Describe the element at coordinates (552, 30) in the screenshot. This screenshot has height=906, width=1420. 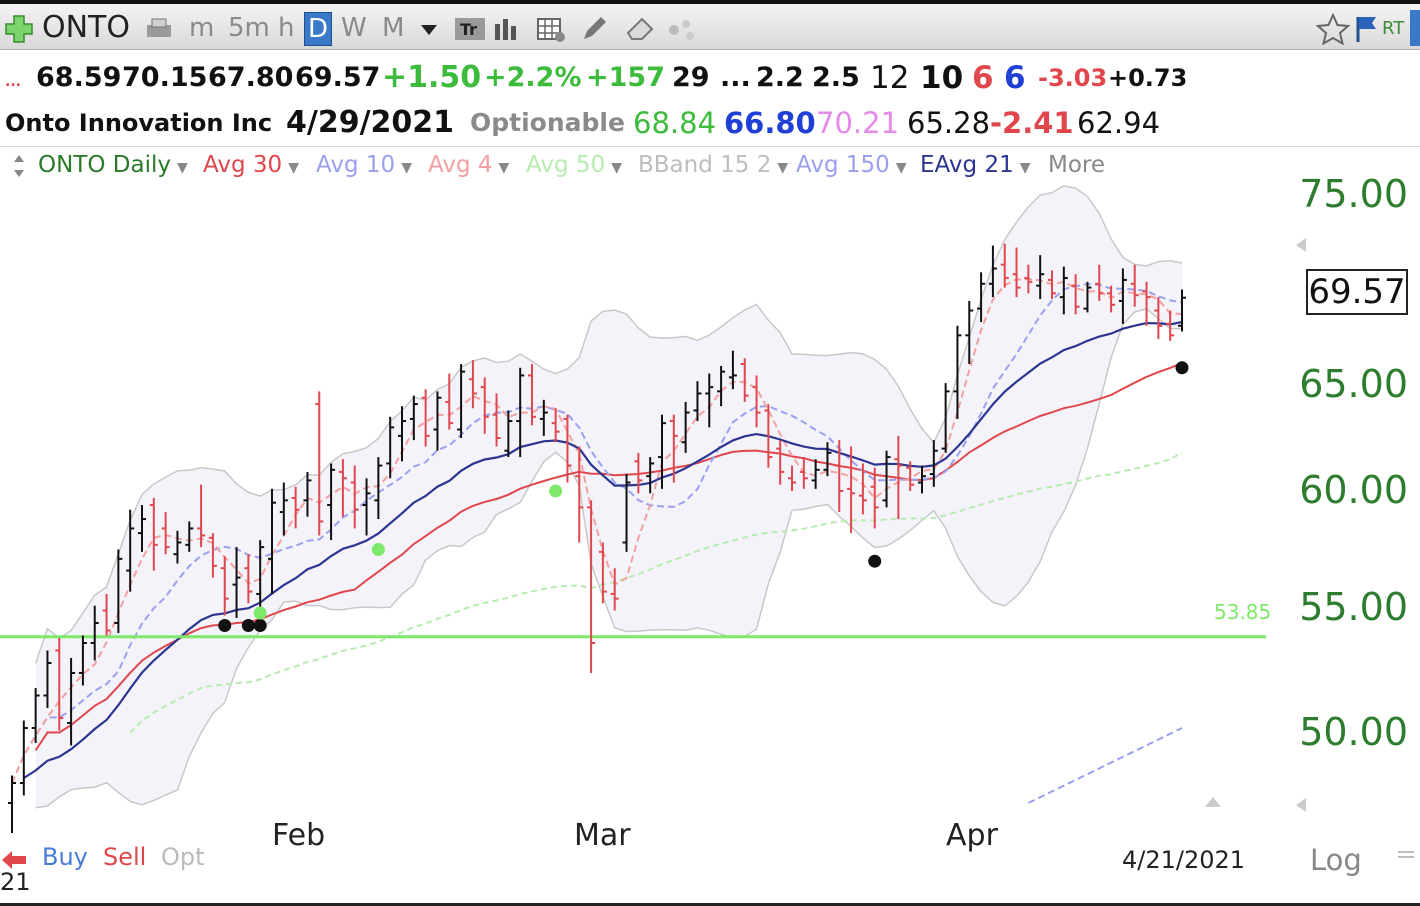
I see `grid-settings-icon` at that location.